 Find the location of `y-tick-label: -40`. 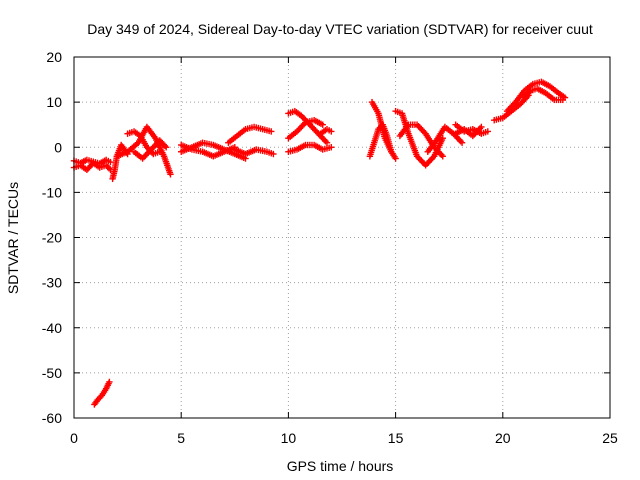

y-tick-label: -40 is located at coordinates (52, 328).